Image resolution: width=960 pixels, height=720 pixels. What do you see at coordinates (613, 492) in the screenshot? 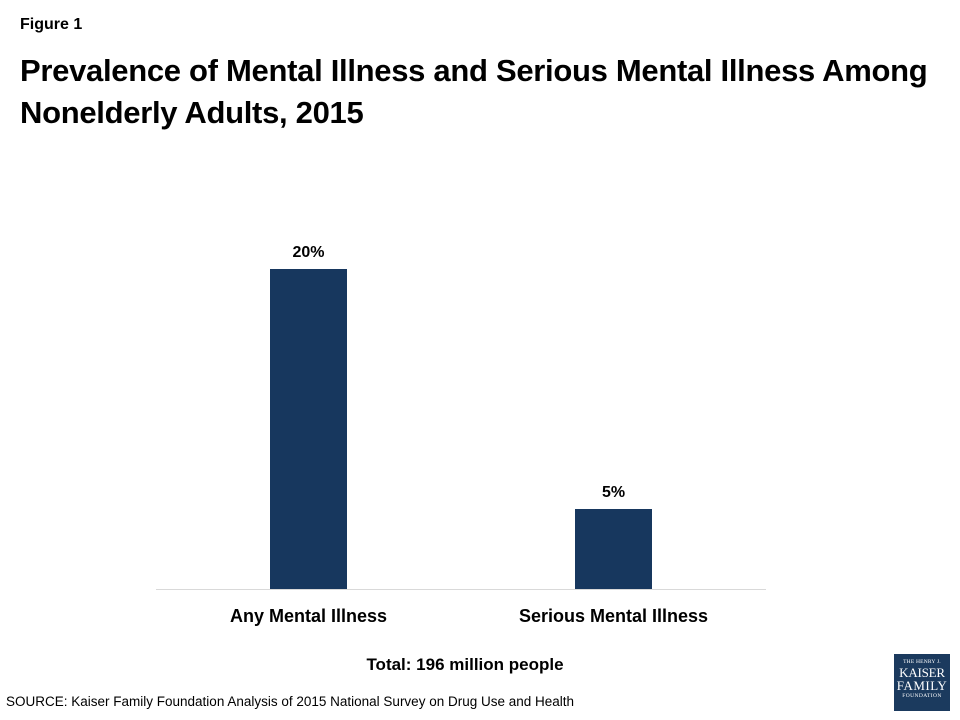
I see `data-label-2: 5%` at bounding box center [613, 492].